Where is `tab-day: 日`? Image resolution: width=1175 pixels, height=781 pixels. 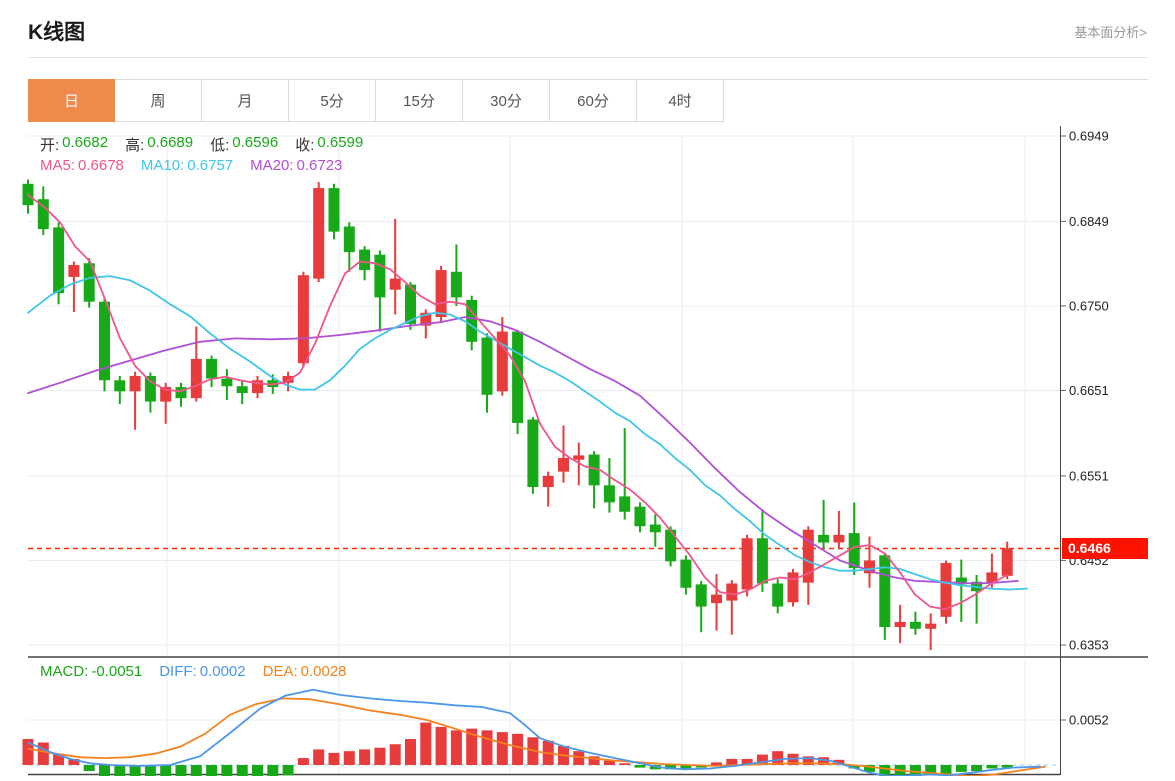
tab-day: 日 is located at coordinates (71, 100).